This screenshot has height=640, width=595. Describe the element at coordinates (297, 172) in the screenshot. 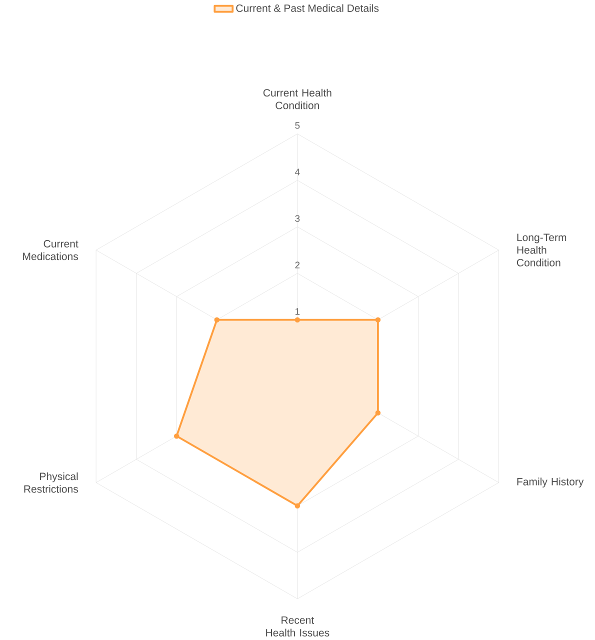

I see `y-tick-label: 4` at that location.